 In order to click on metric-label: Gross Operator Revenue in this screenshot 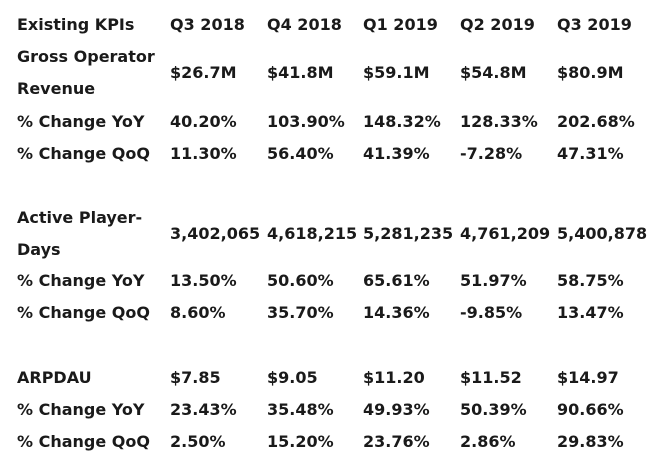, I will do `click(86, 72)`.